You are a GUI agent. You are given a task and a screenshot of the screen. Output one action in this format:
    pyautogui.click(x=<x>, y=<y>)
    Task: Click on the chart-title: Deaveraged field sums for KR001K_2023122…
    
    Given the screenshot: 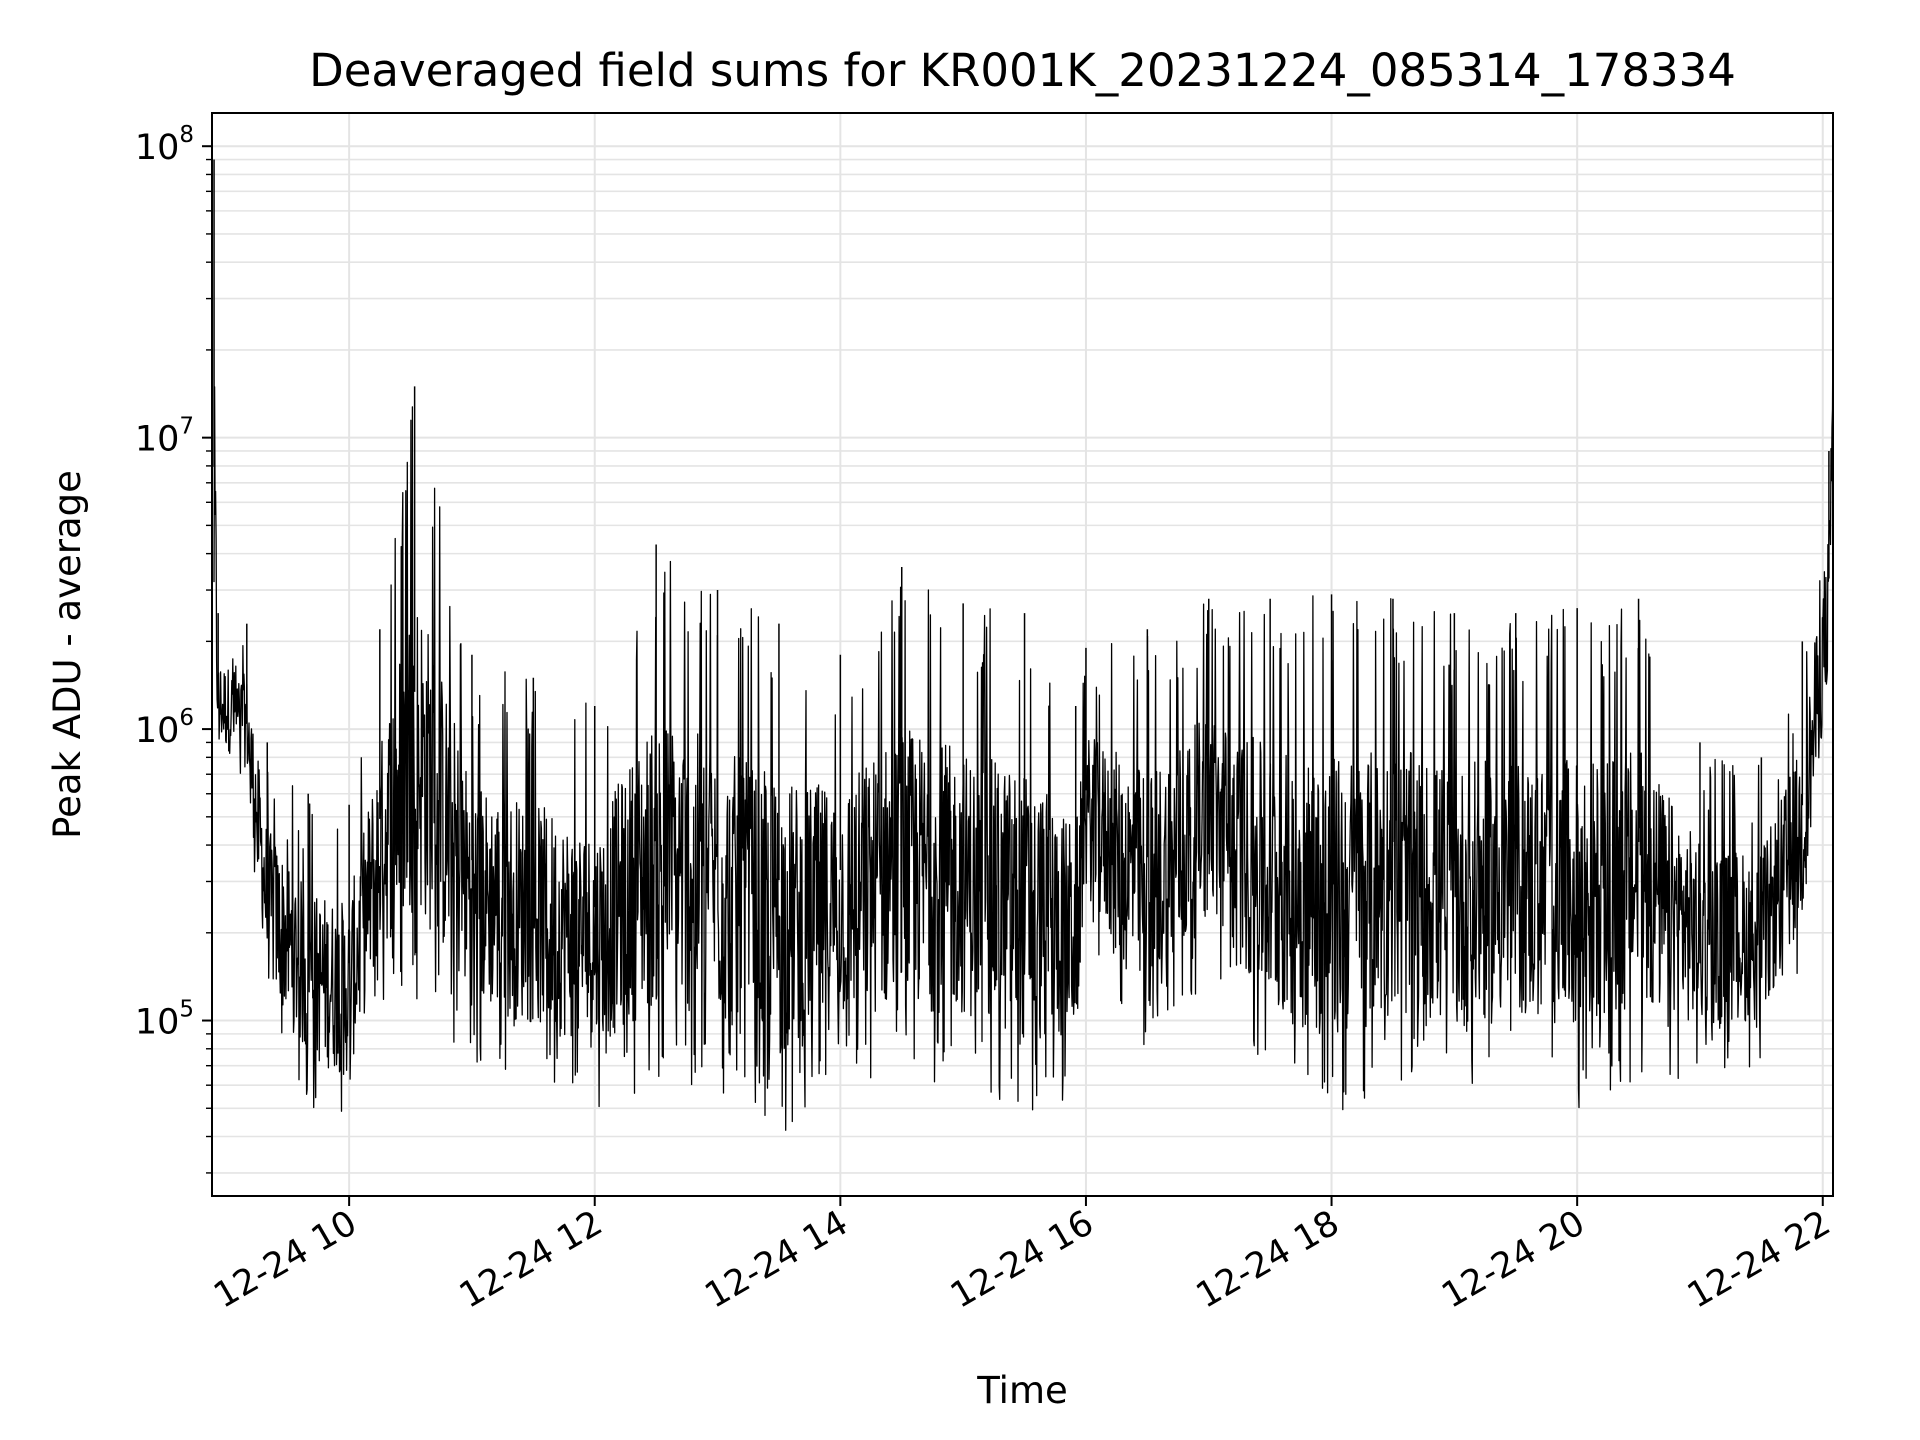 What is the action you would take?
    pyautogui.click(x=1022, y=70)
    